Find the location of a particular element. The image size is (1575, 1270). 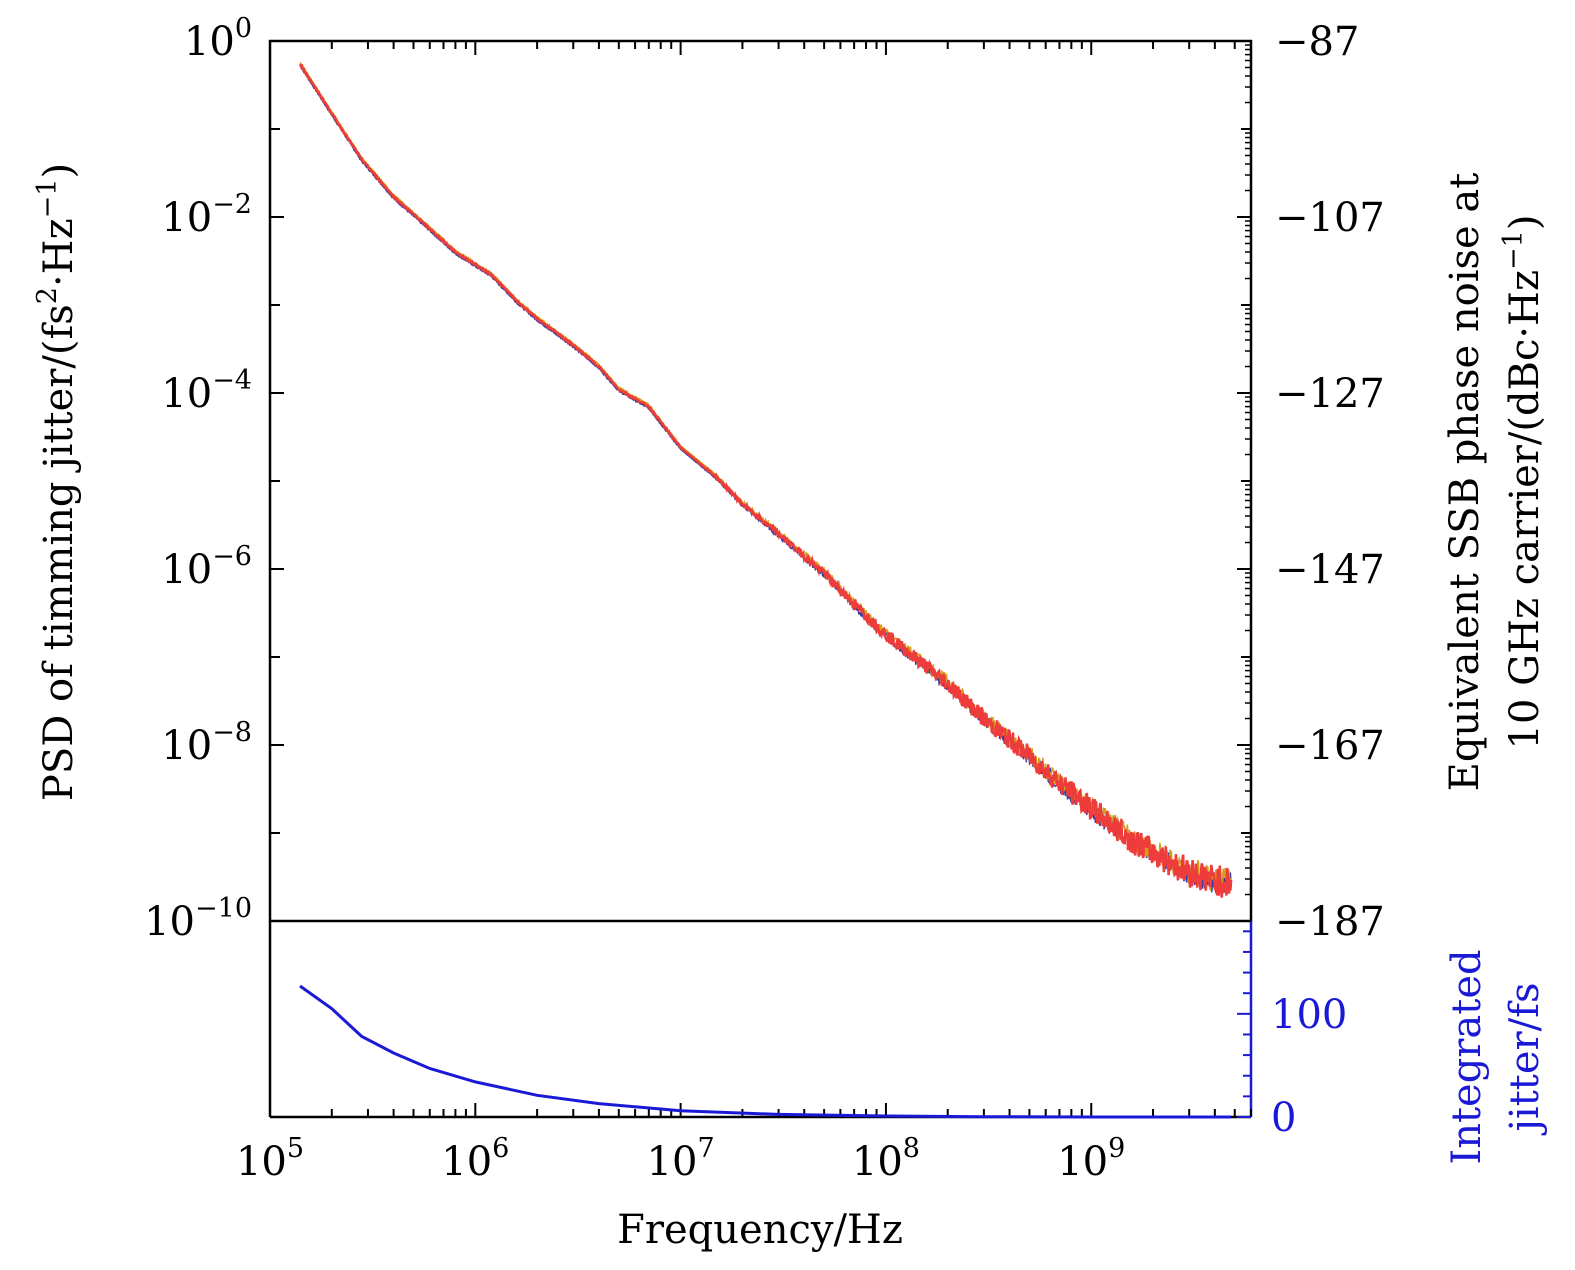

y2-tick-label: −107 is located at coordinates (1330, 218).